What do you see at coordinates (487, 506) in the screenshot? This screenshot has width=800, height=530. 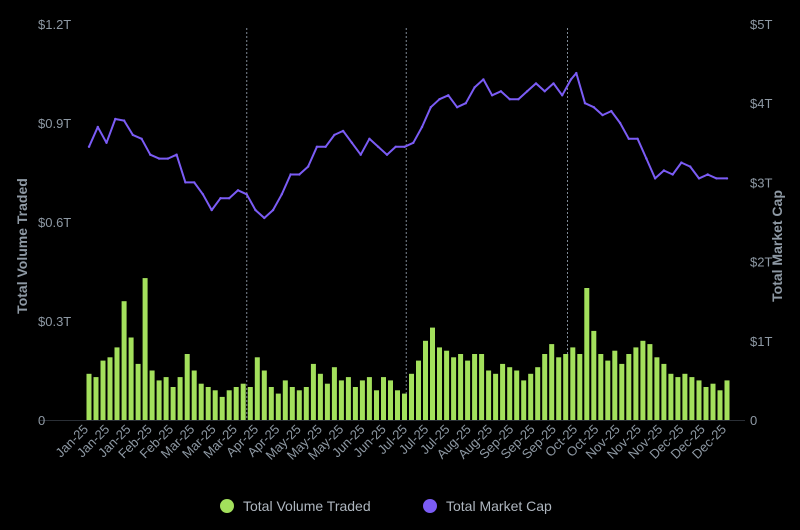 I see `legend-item-market-cap: Total Market Cap` at bounding box center [487, 506].